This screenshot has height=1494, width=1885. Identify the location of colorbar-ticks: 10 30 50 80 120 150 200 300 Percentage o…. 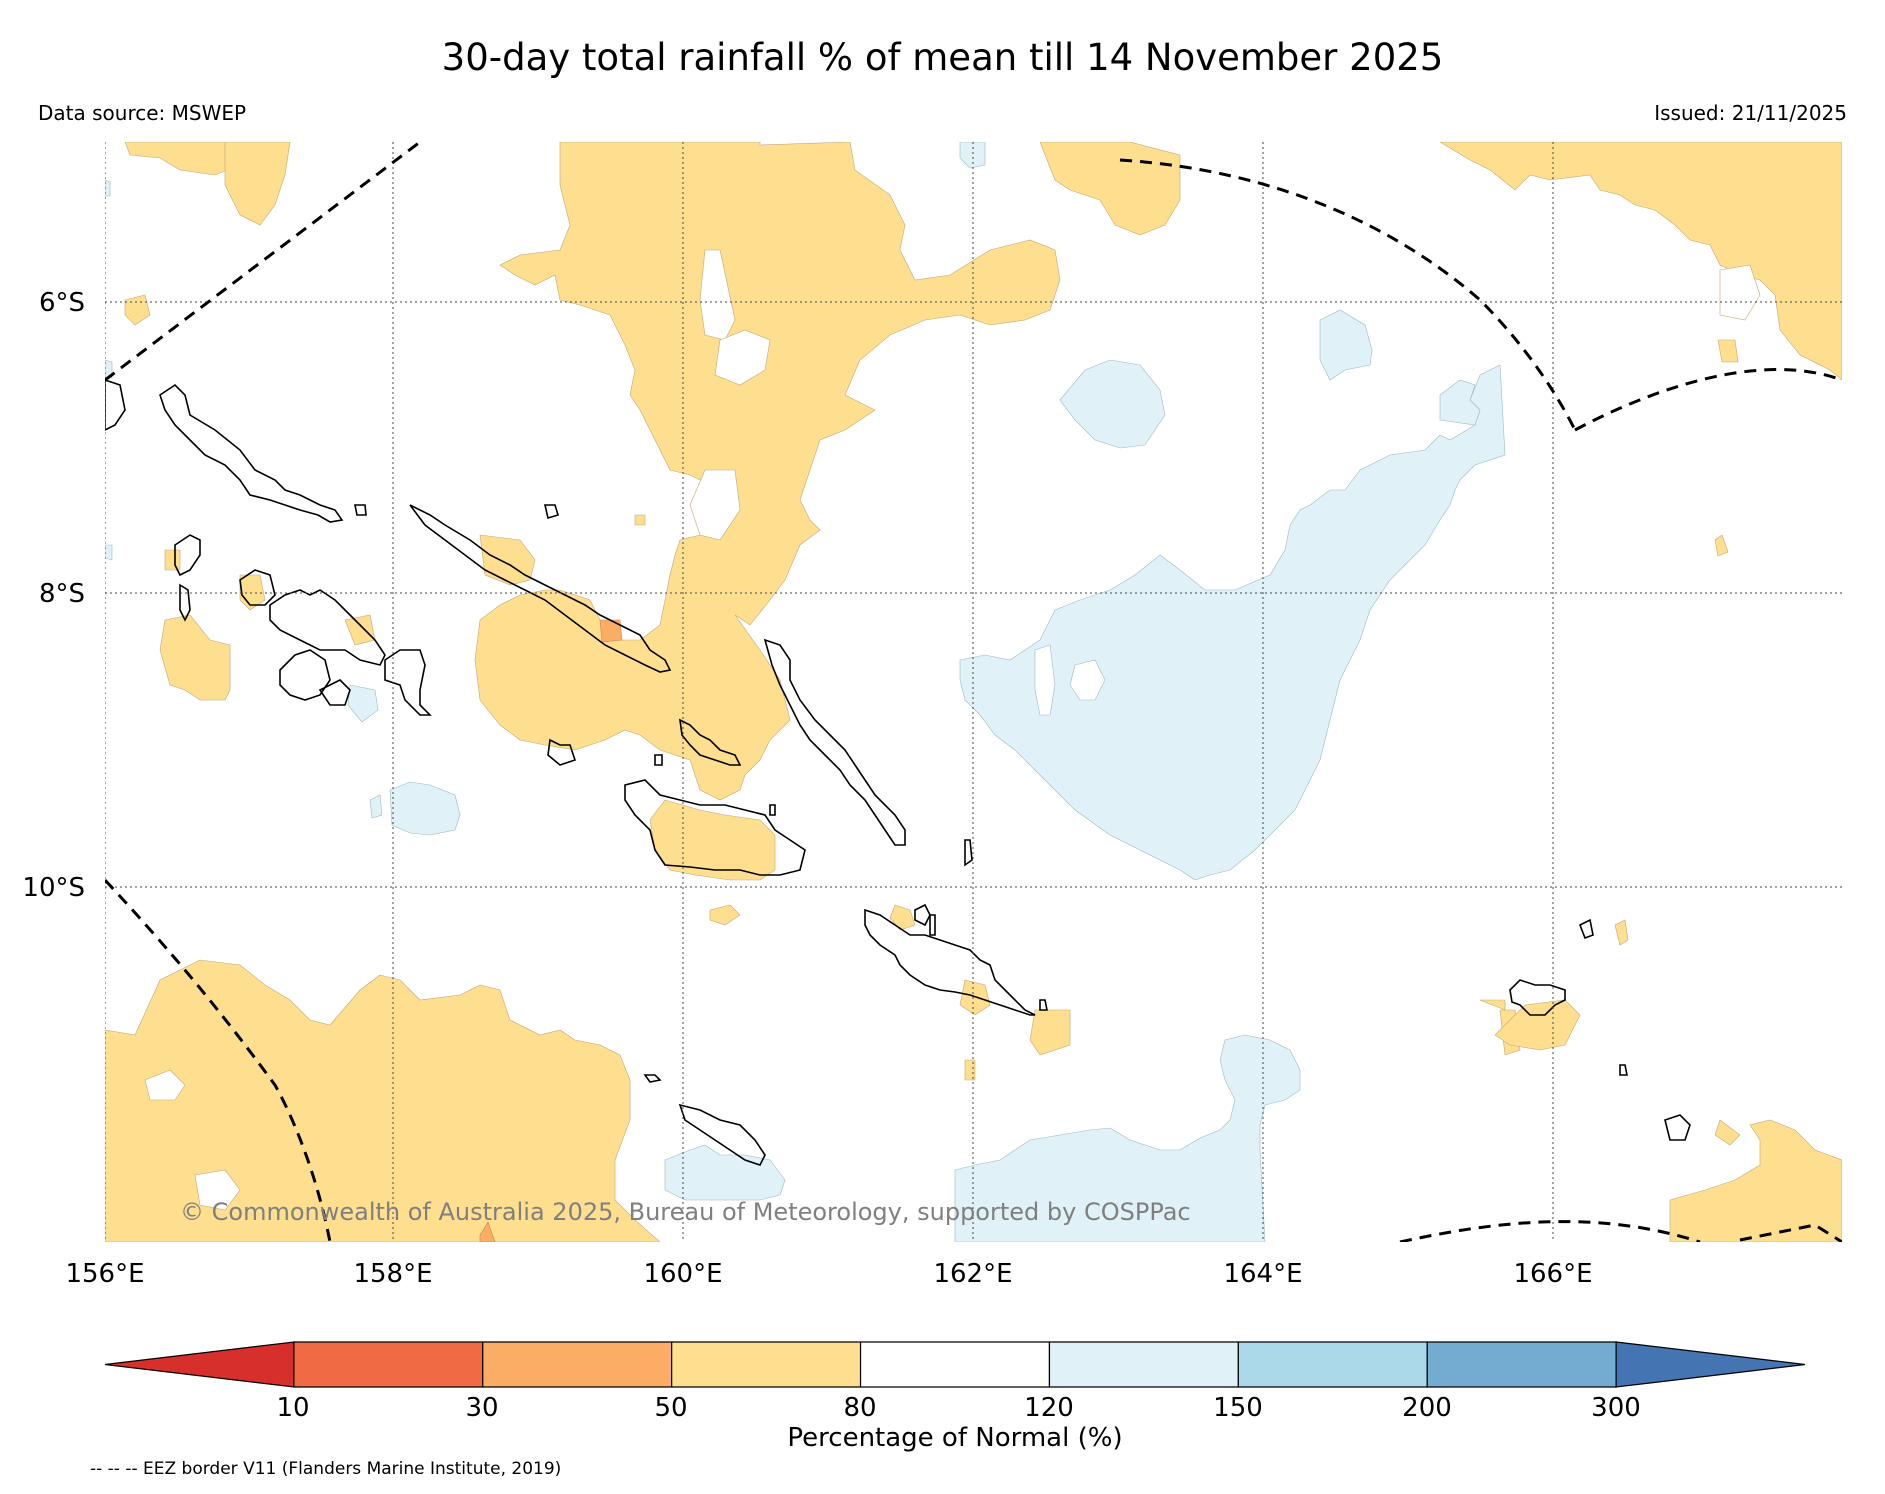
(958, 1423).